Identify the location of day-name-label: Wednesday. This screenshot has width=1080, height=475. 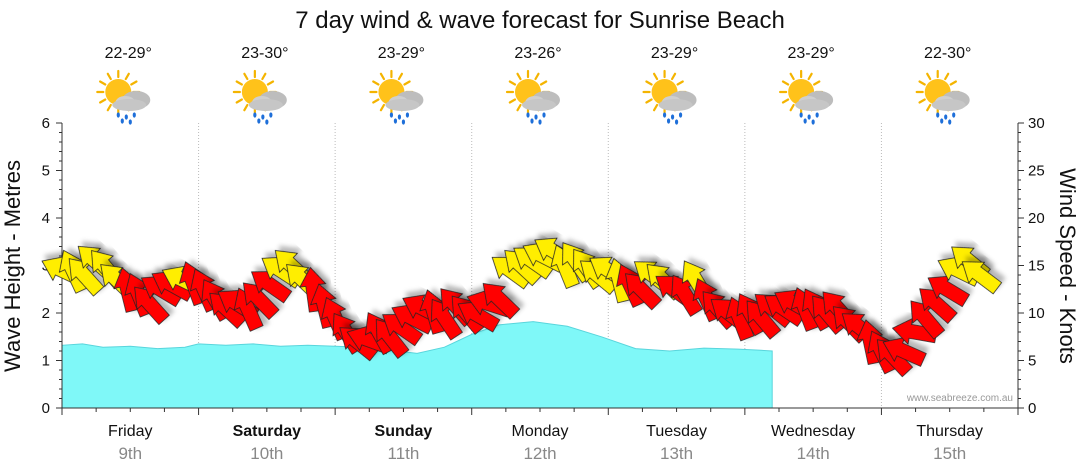
(813, 431).